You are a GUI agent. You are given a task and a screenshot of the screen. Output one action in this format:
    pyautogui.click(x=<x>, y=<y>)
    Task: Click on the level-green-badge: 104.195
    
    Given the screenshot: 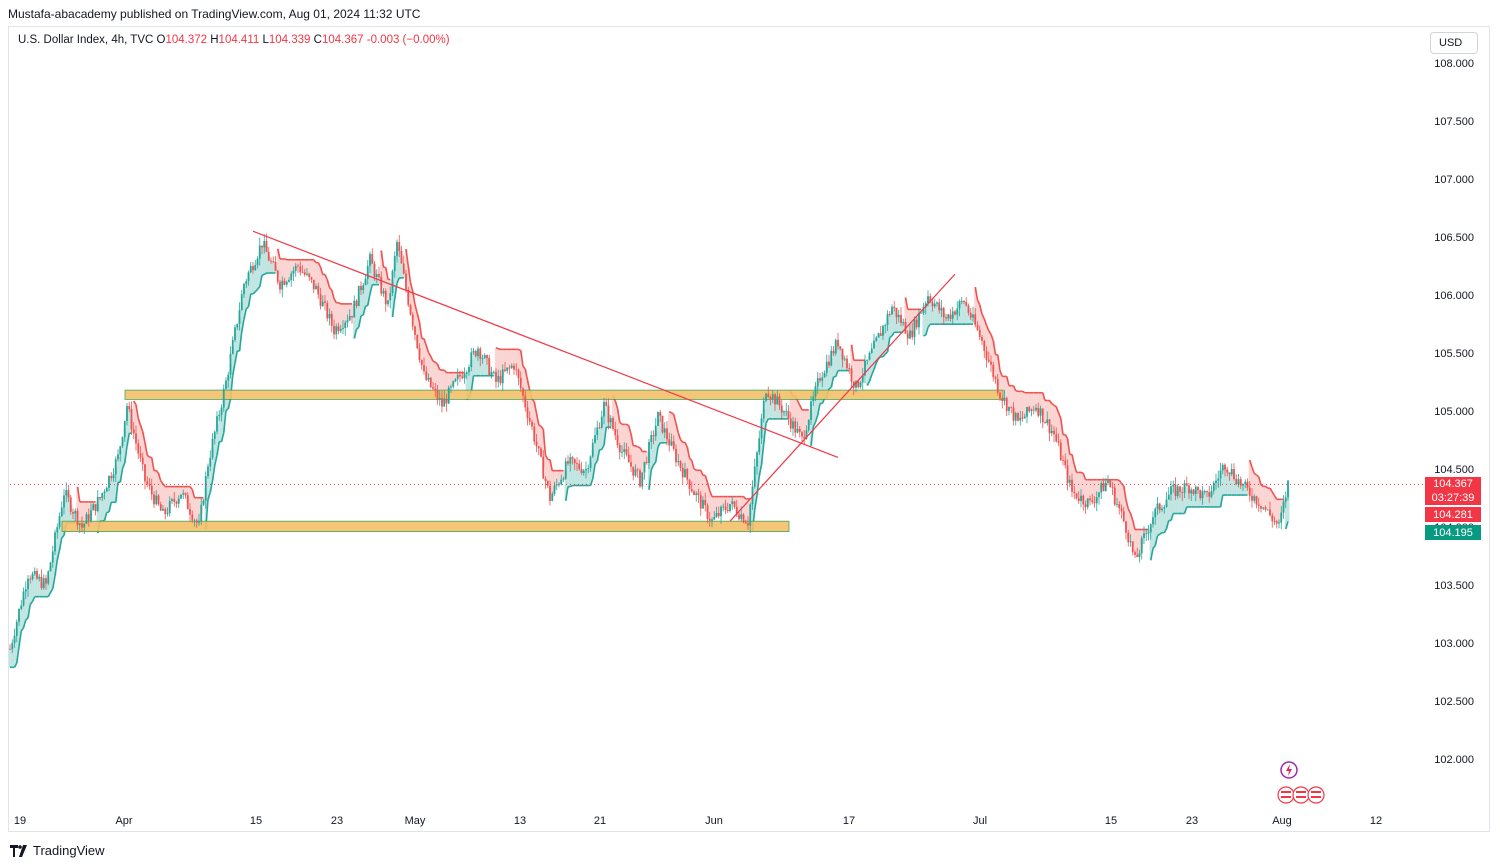 What is the action you would take?
    pyautogui.click(x=1453, y=532)
    